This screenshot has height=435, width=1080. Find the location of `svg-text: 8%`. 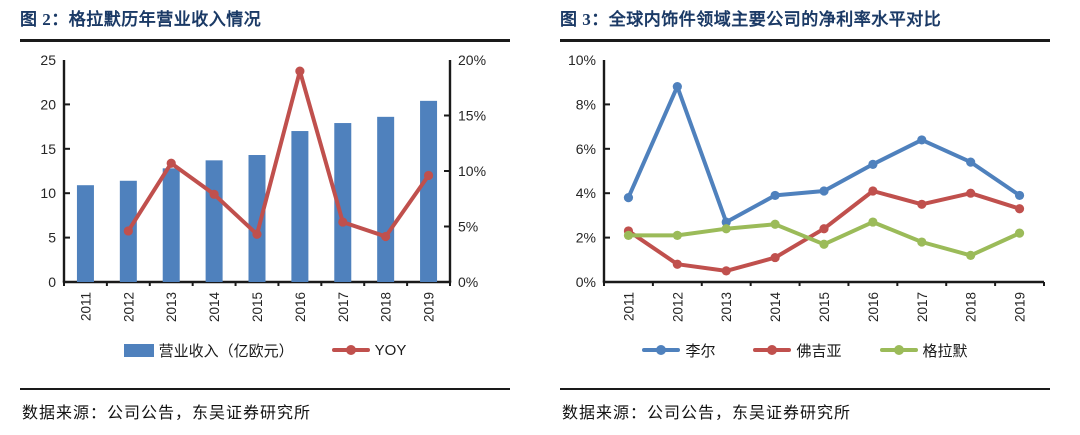

svg-text: 8% is located at coordinates (586, 104).